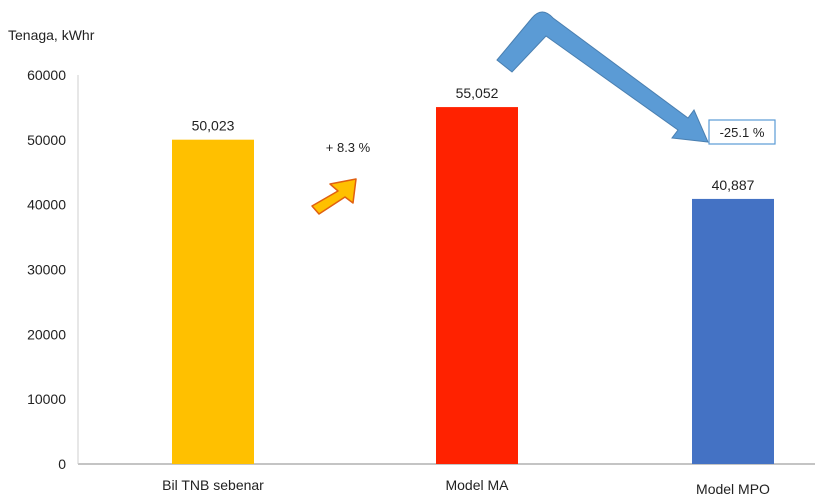  I want to click on decrease-annotation: -25.1 %, so click(742, 132).